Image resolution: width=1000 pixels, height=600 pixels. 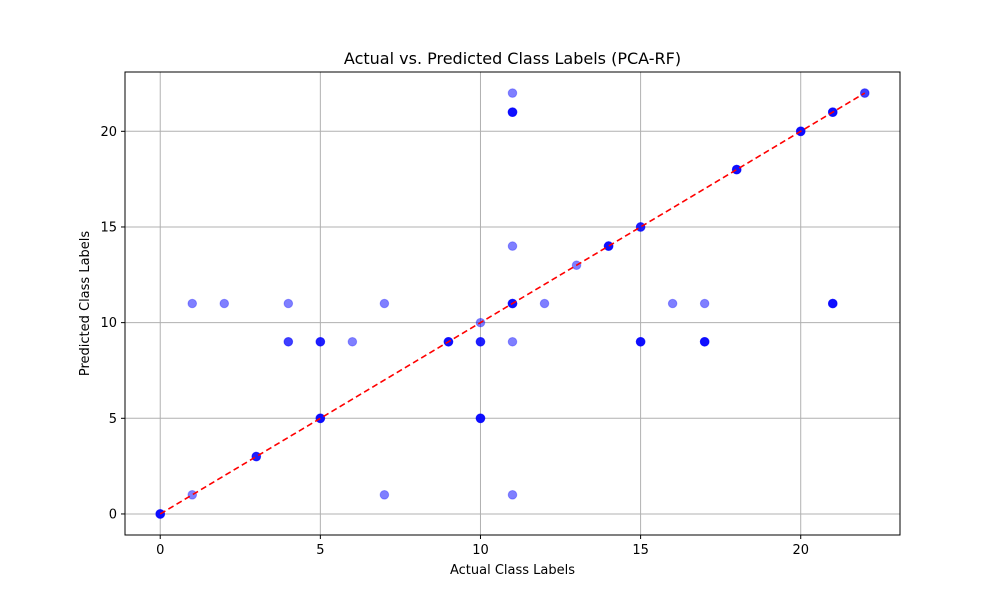 I want to click on x-tick-label: 10, so click(x=480, y=550).